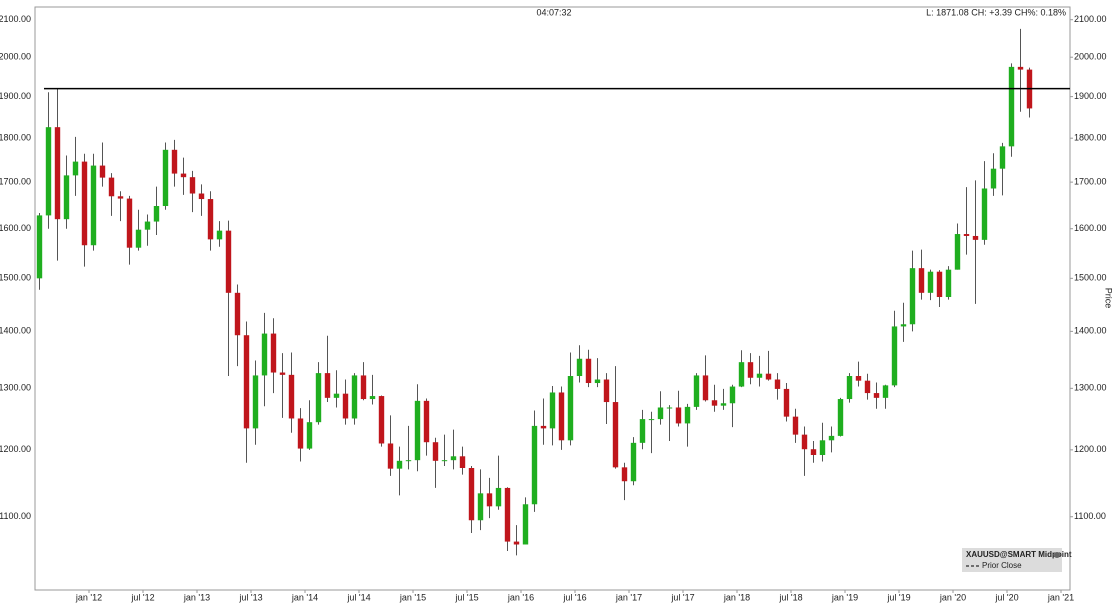 This screenshot has width=1115, height=603. I want to click on x-tick-label: jan '12, so click(88, 597).